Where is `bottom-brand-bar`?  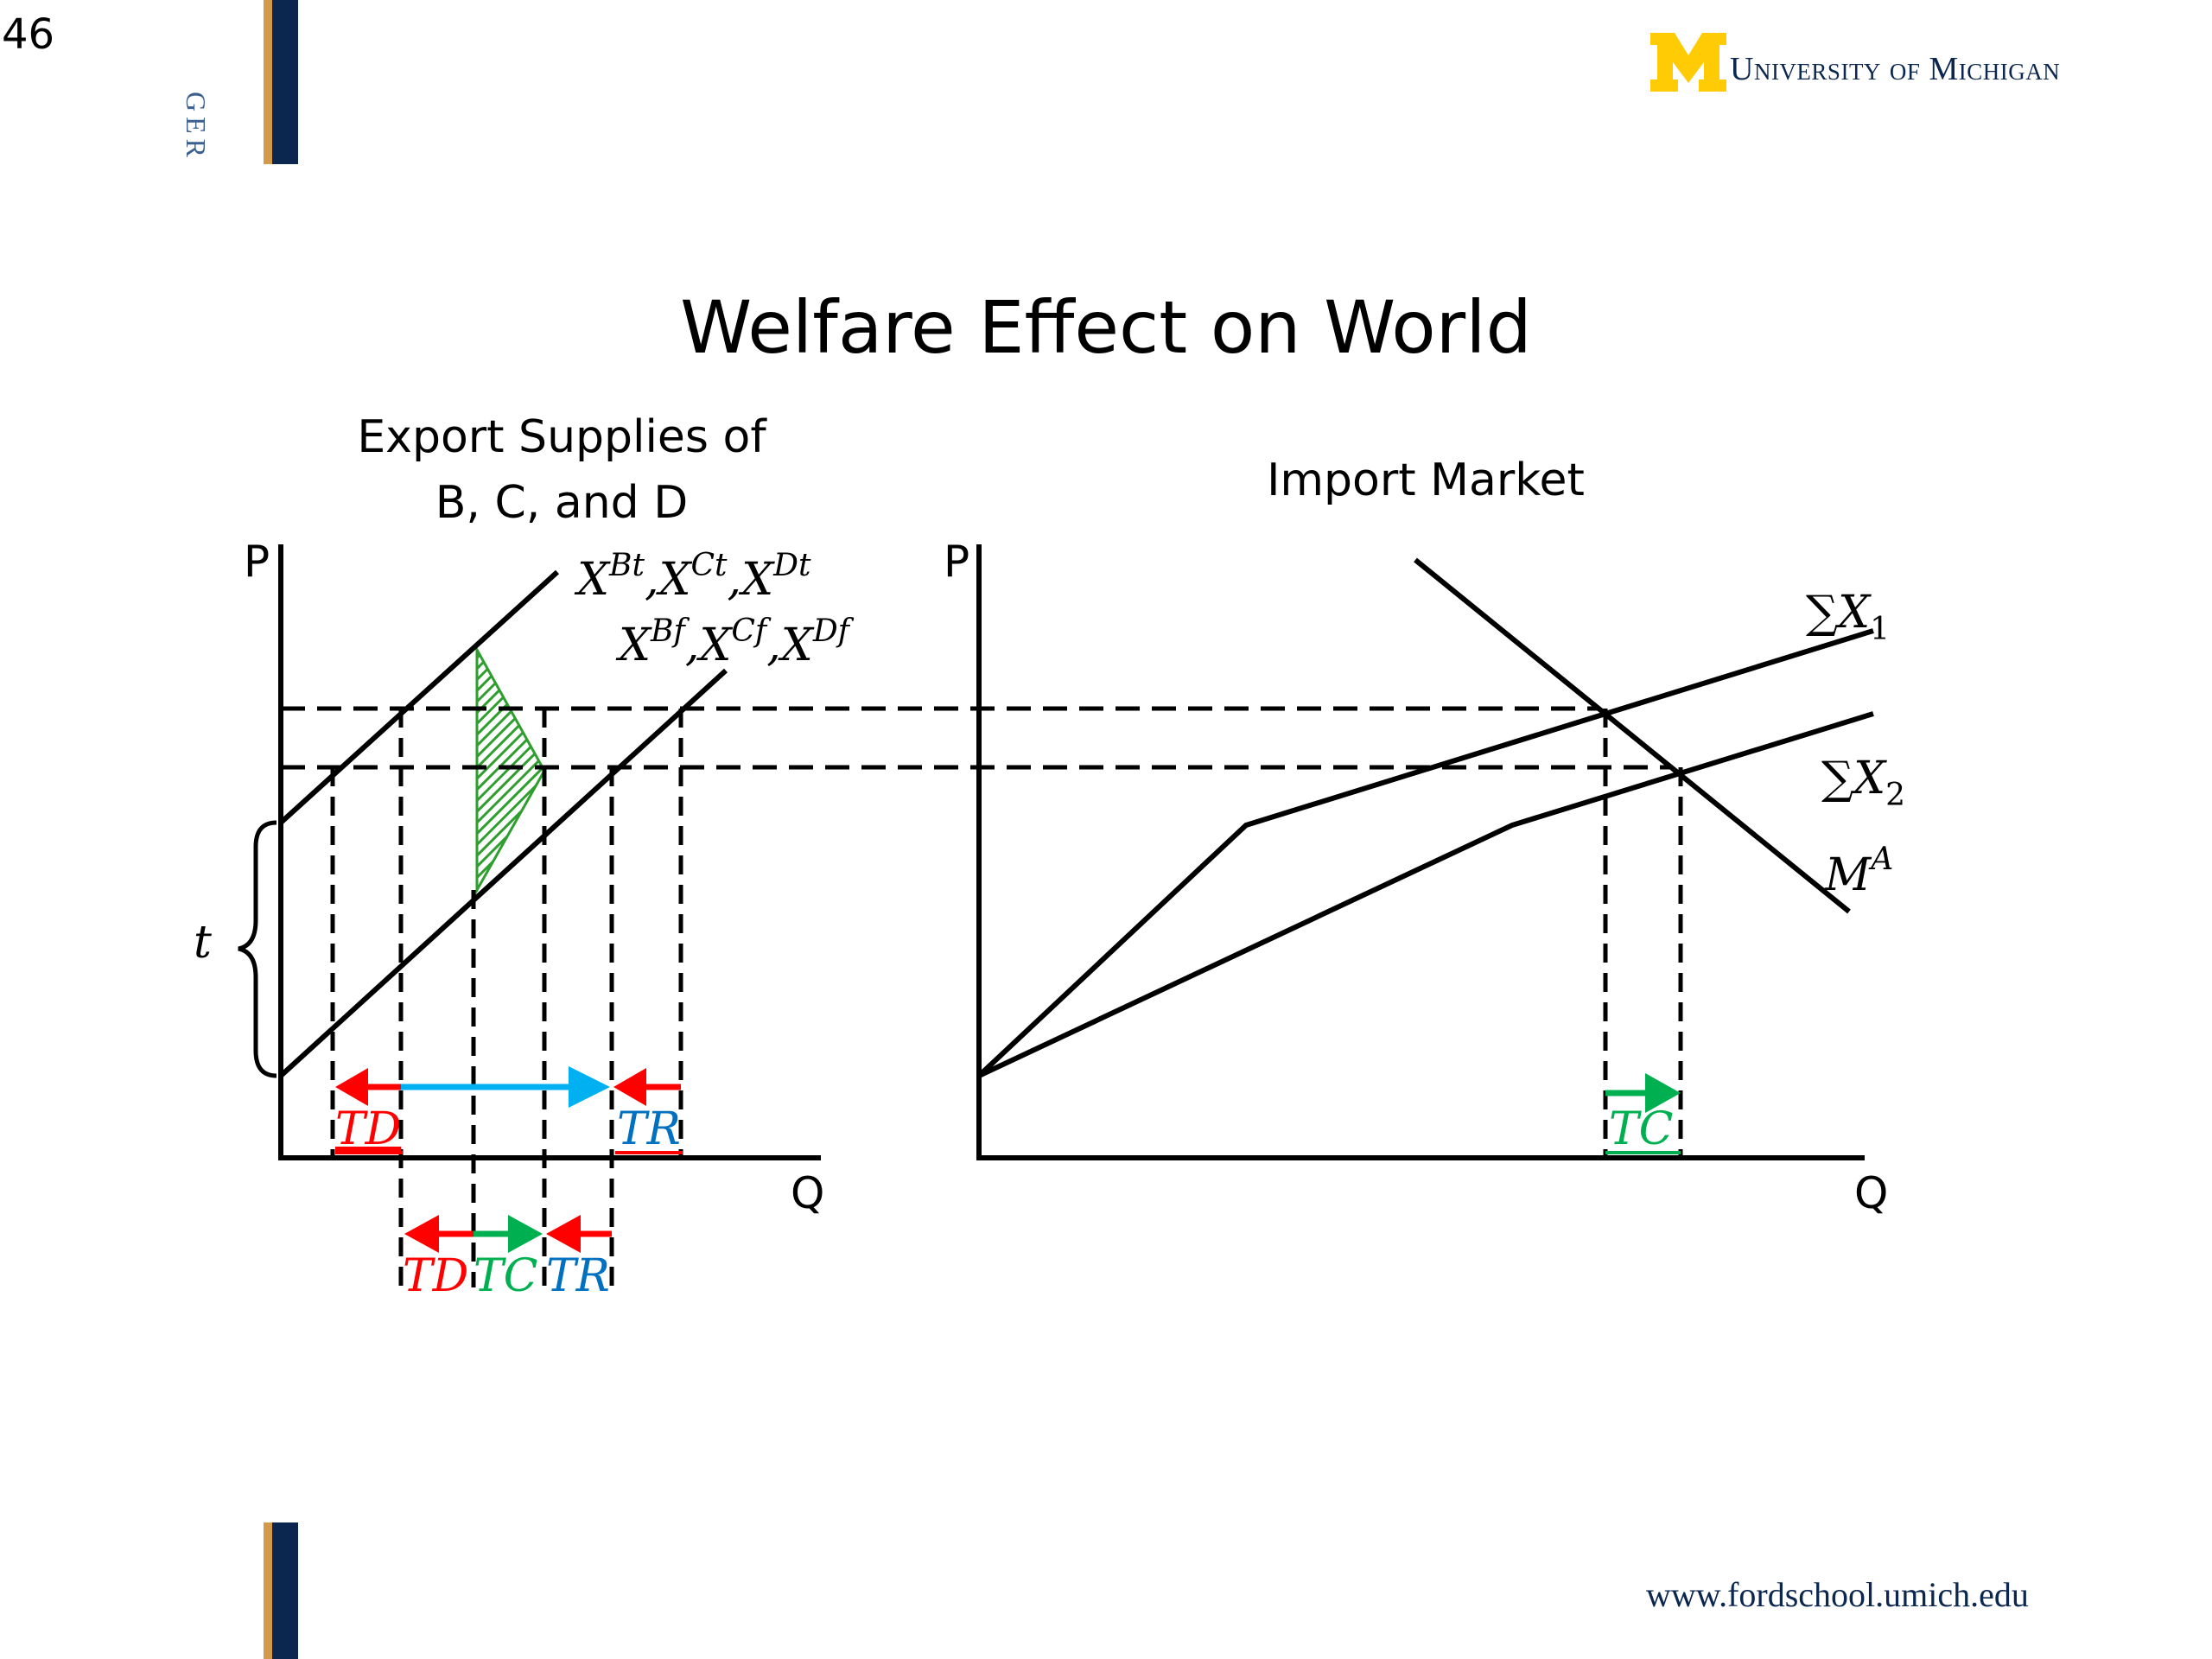 bottom-brand-bar is located at coordinates (281, 1590).